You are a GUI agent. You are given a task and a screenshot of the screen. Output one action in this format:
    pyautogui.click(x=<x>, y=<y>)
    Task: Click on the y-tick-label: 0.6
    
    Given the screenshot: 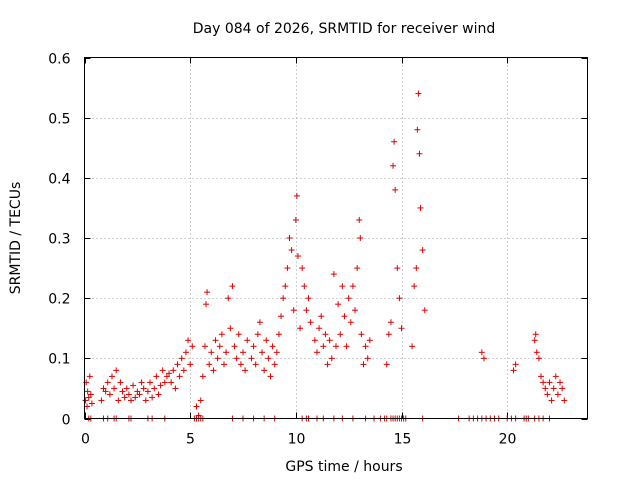 What is the action you would take?
    pyautogui.click(x=59, y=60)
    